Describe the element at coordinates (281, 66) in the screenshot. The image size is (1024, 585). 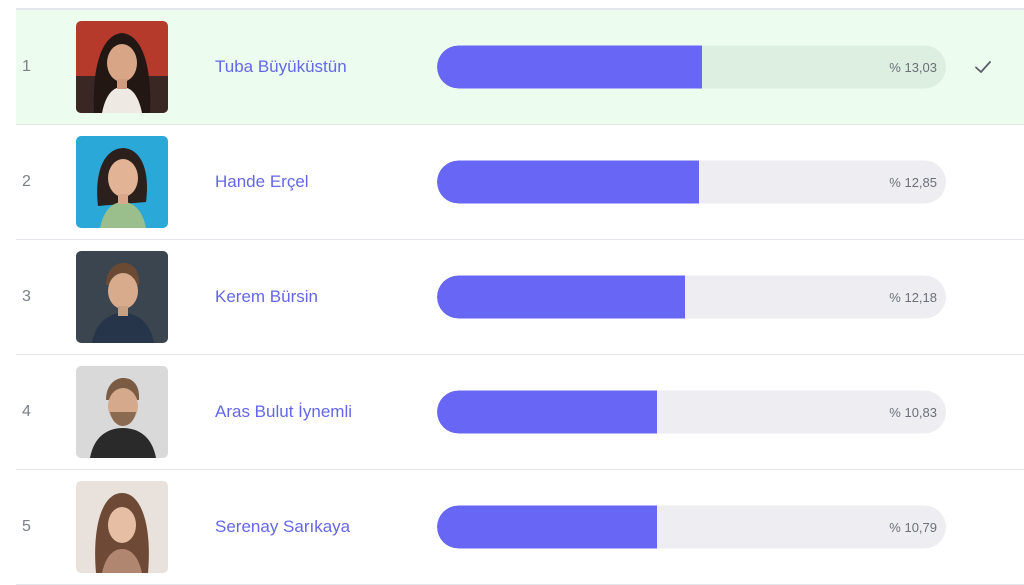
I see `contestant-name-link: Tuba Büyüküstün` at that location.